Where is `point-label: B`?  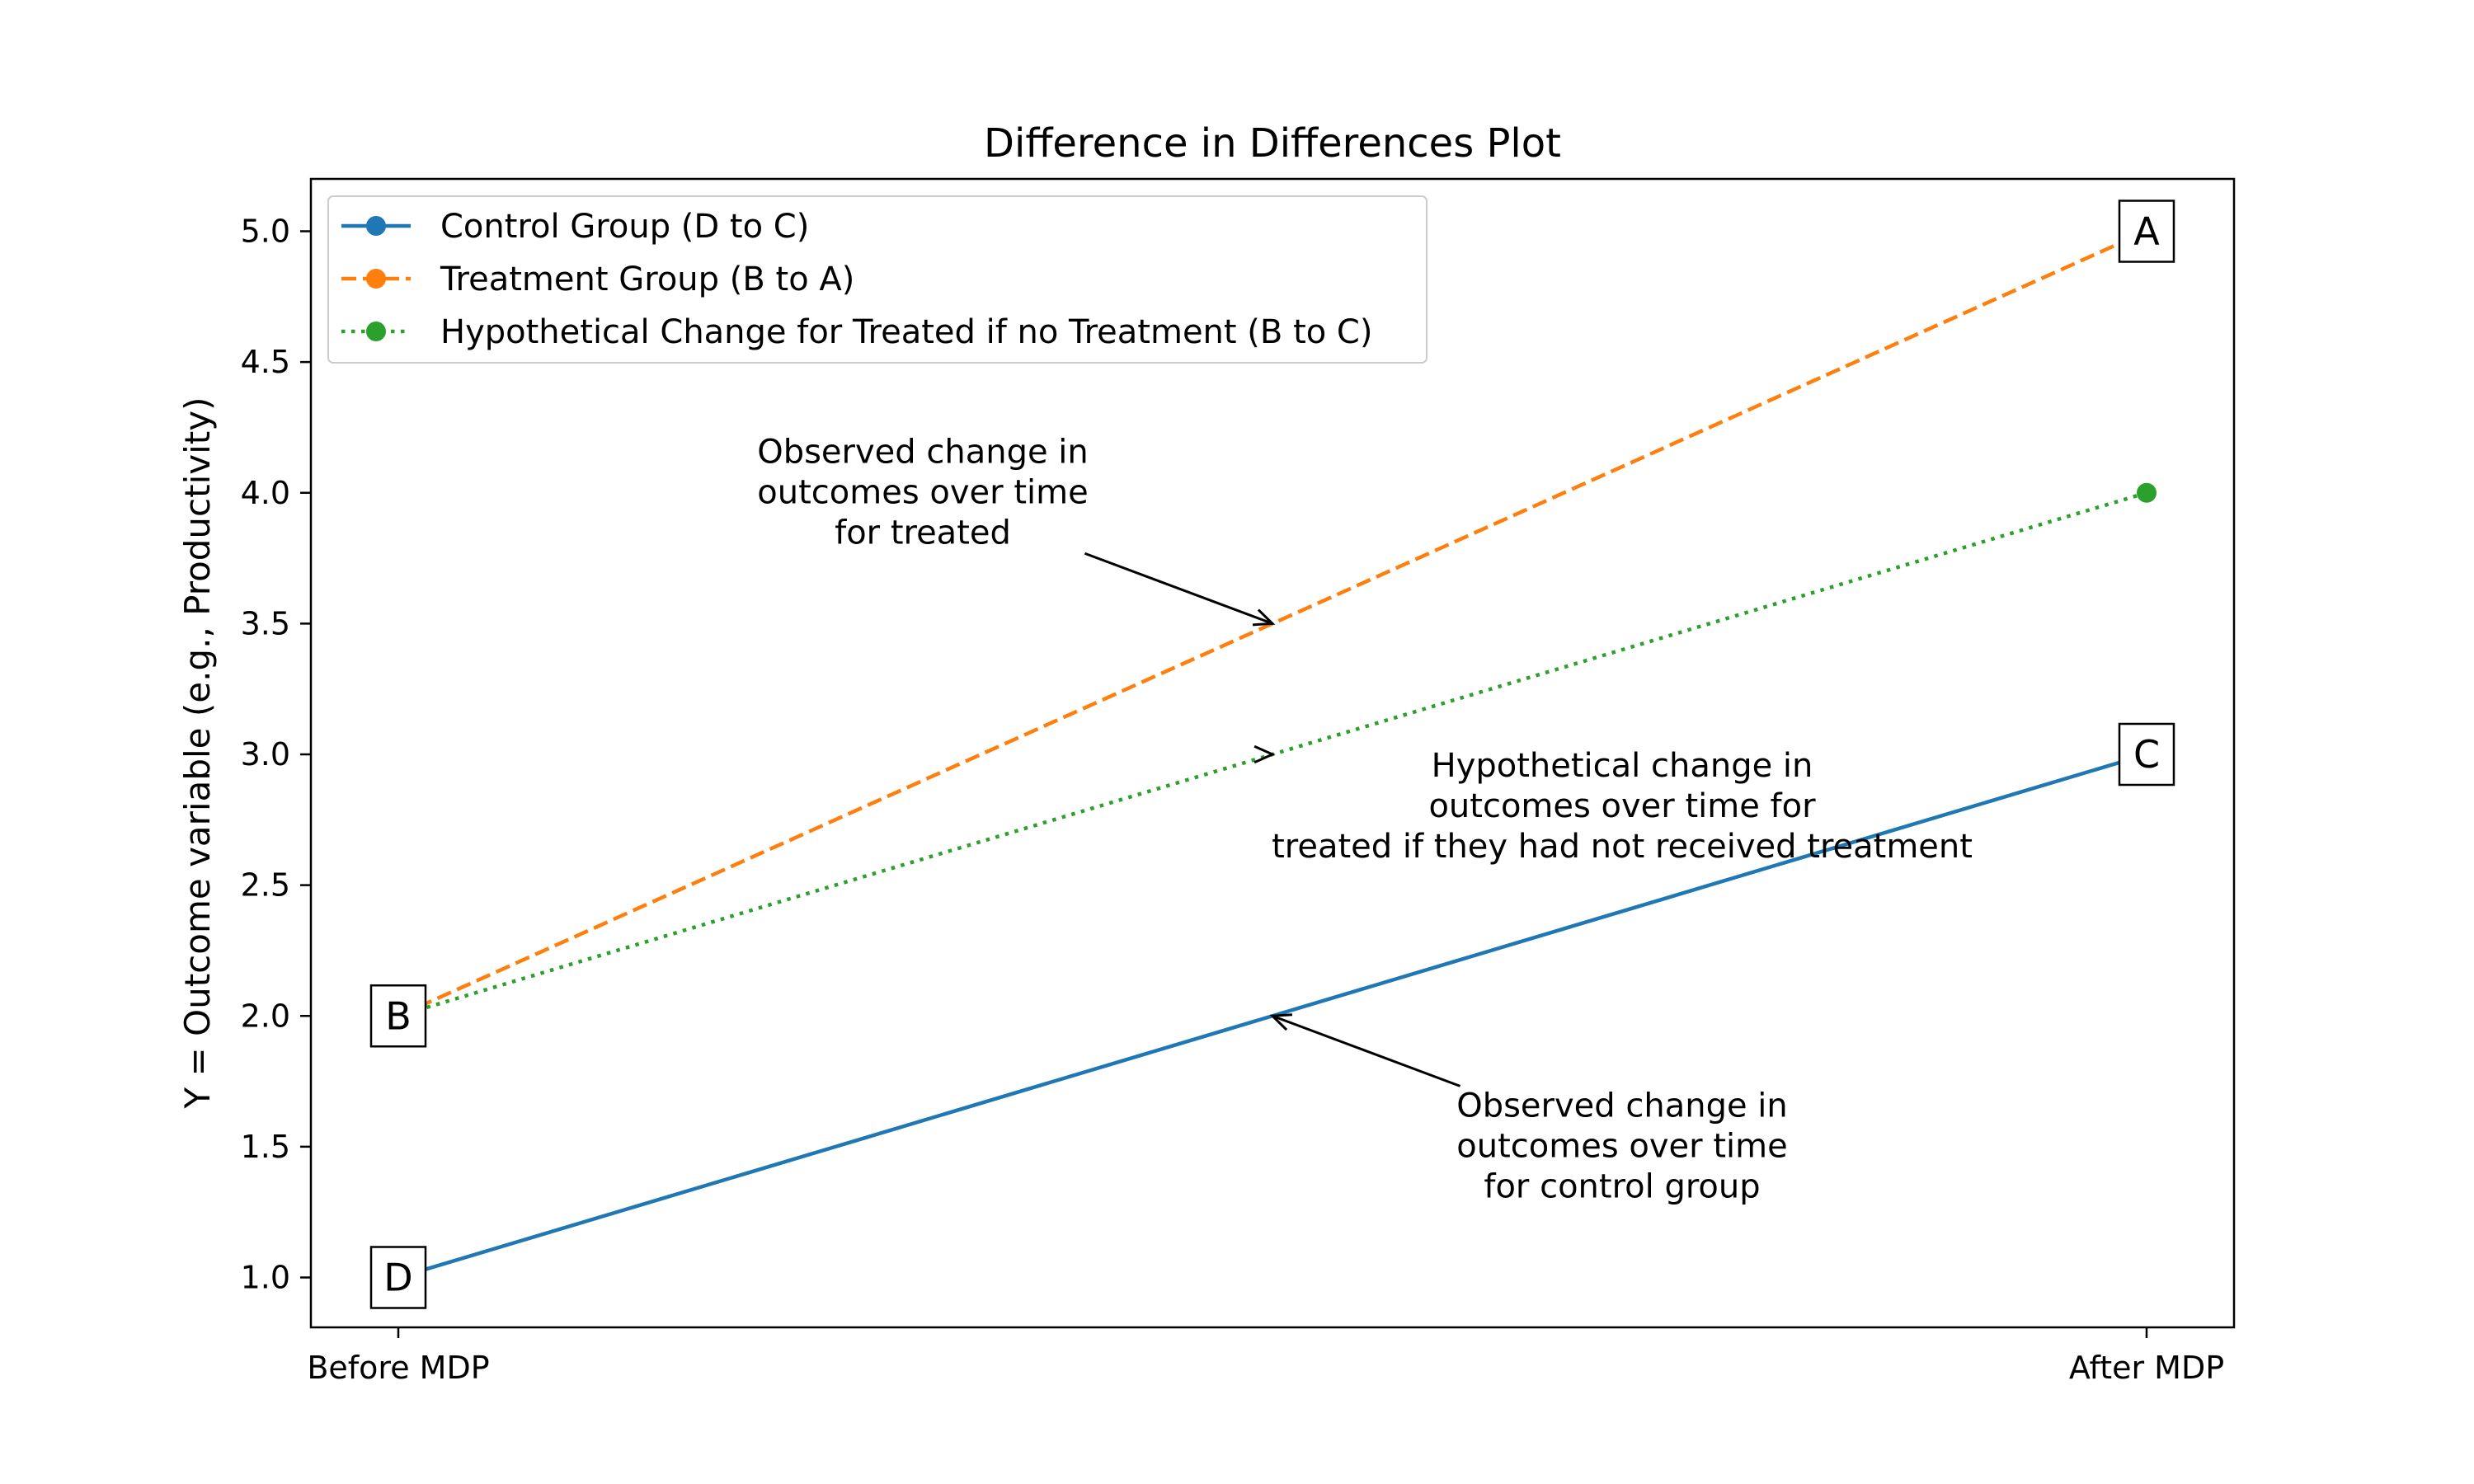 point-label: B is located at coordinates (398, 1015).